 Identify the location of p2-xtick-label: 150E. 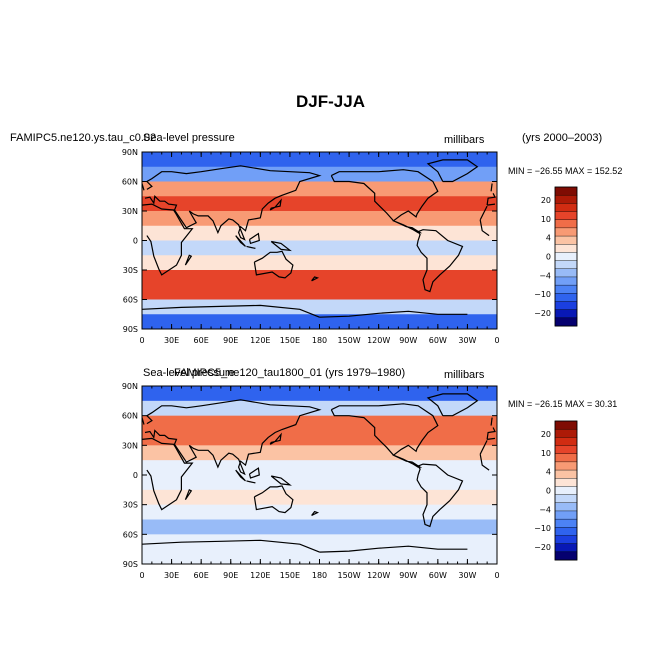
(290, 575).